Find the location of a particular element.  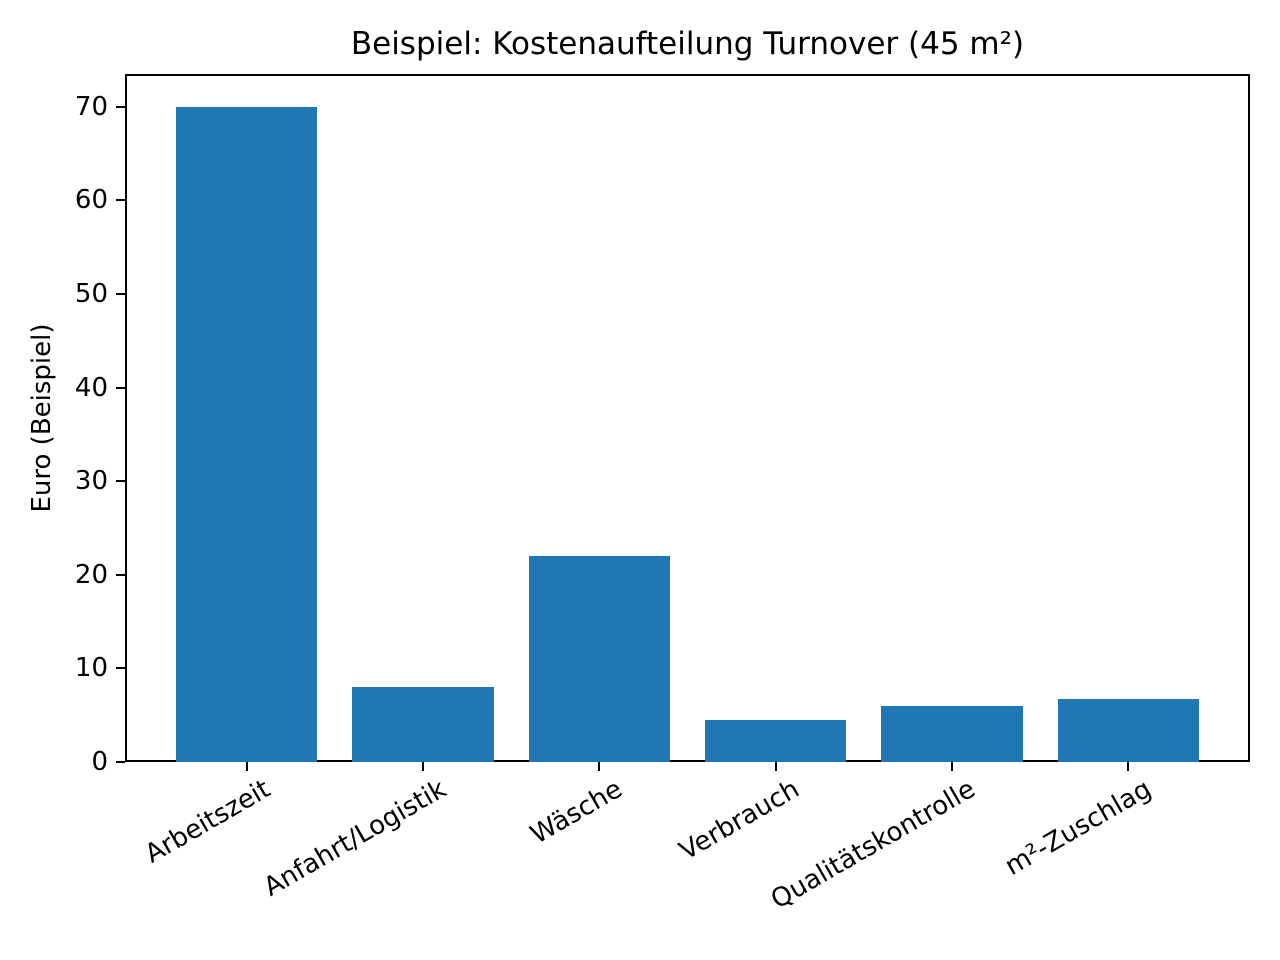

y-tick-label: 50 is located at coordinates (91, 293).